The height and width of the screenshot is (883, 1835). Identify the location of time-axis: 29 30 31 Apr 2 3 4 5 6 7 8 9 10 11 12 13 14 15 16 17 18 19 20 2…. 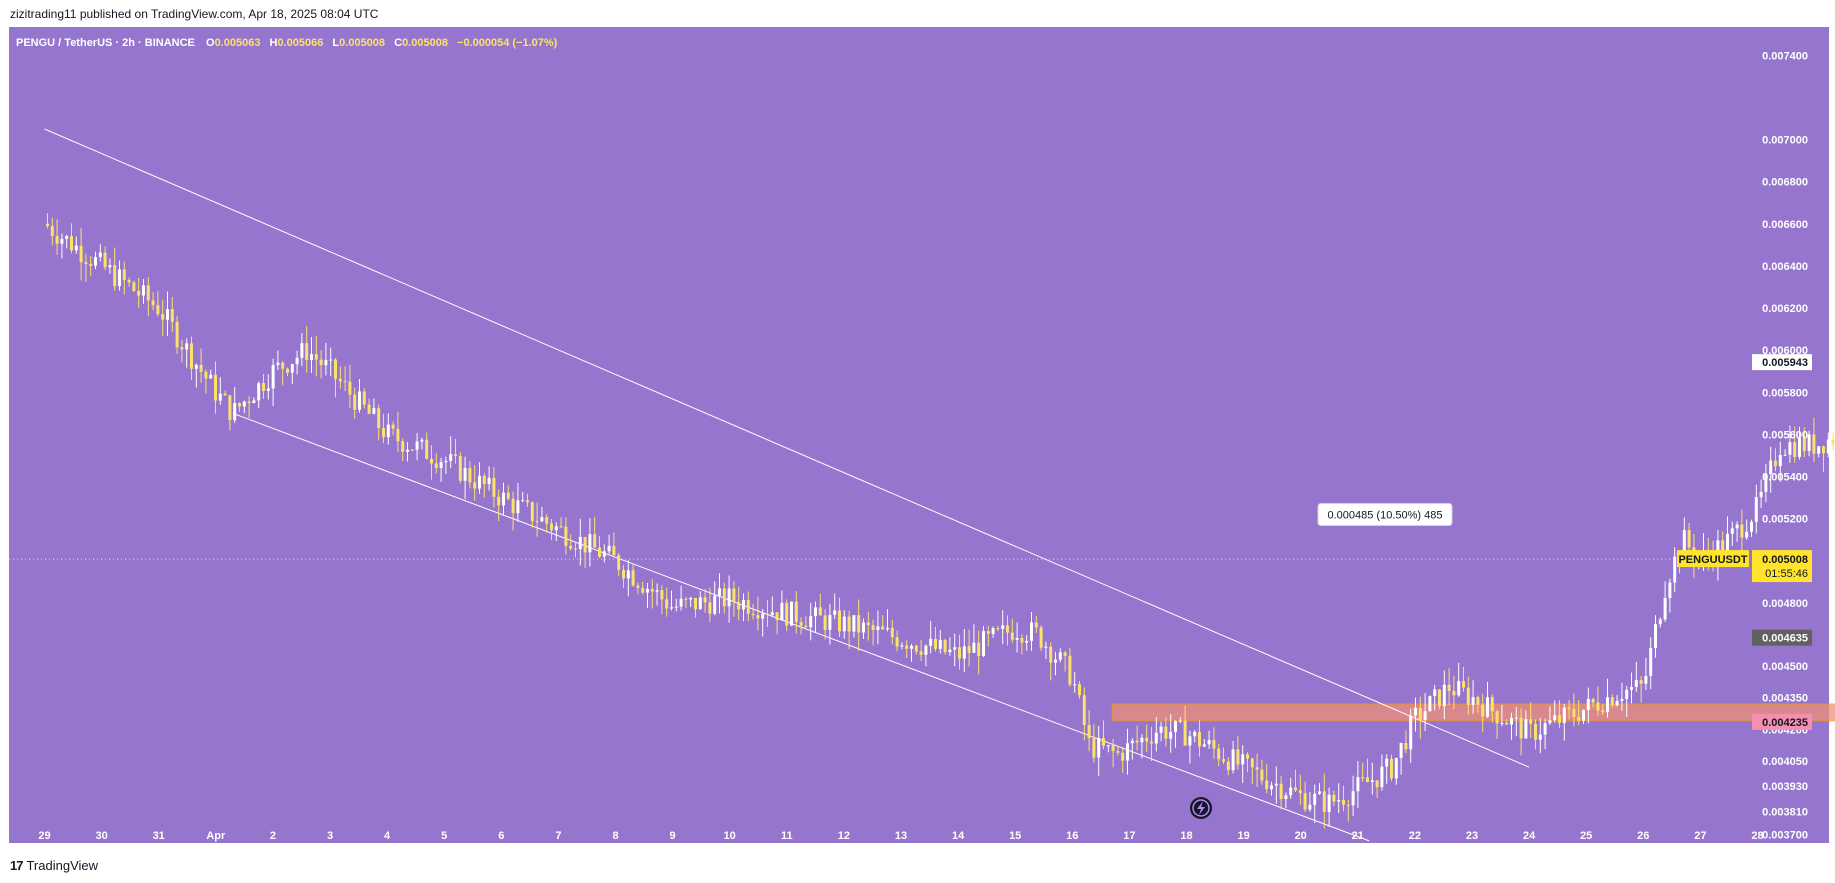
(900, 836).